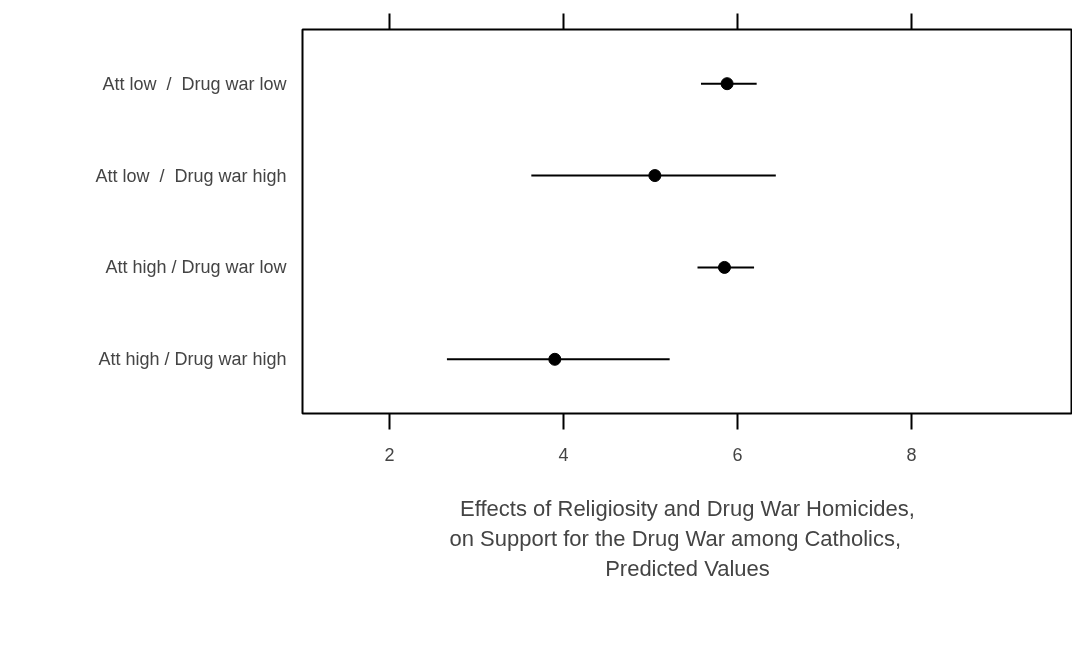  What do you see at coordinates (389, 454) in the screenshot?
I see `x-tick-label: 2` at bounding box center [389, 454].